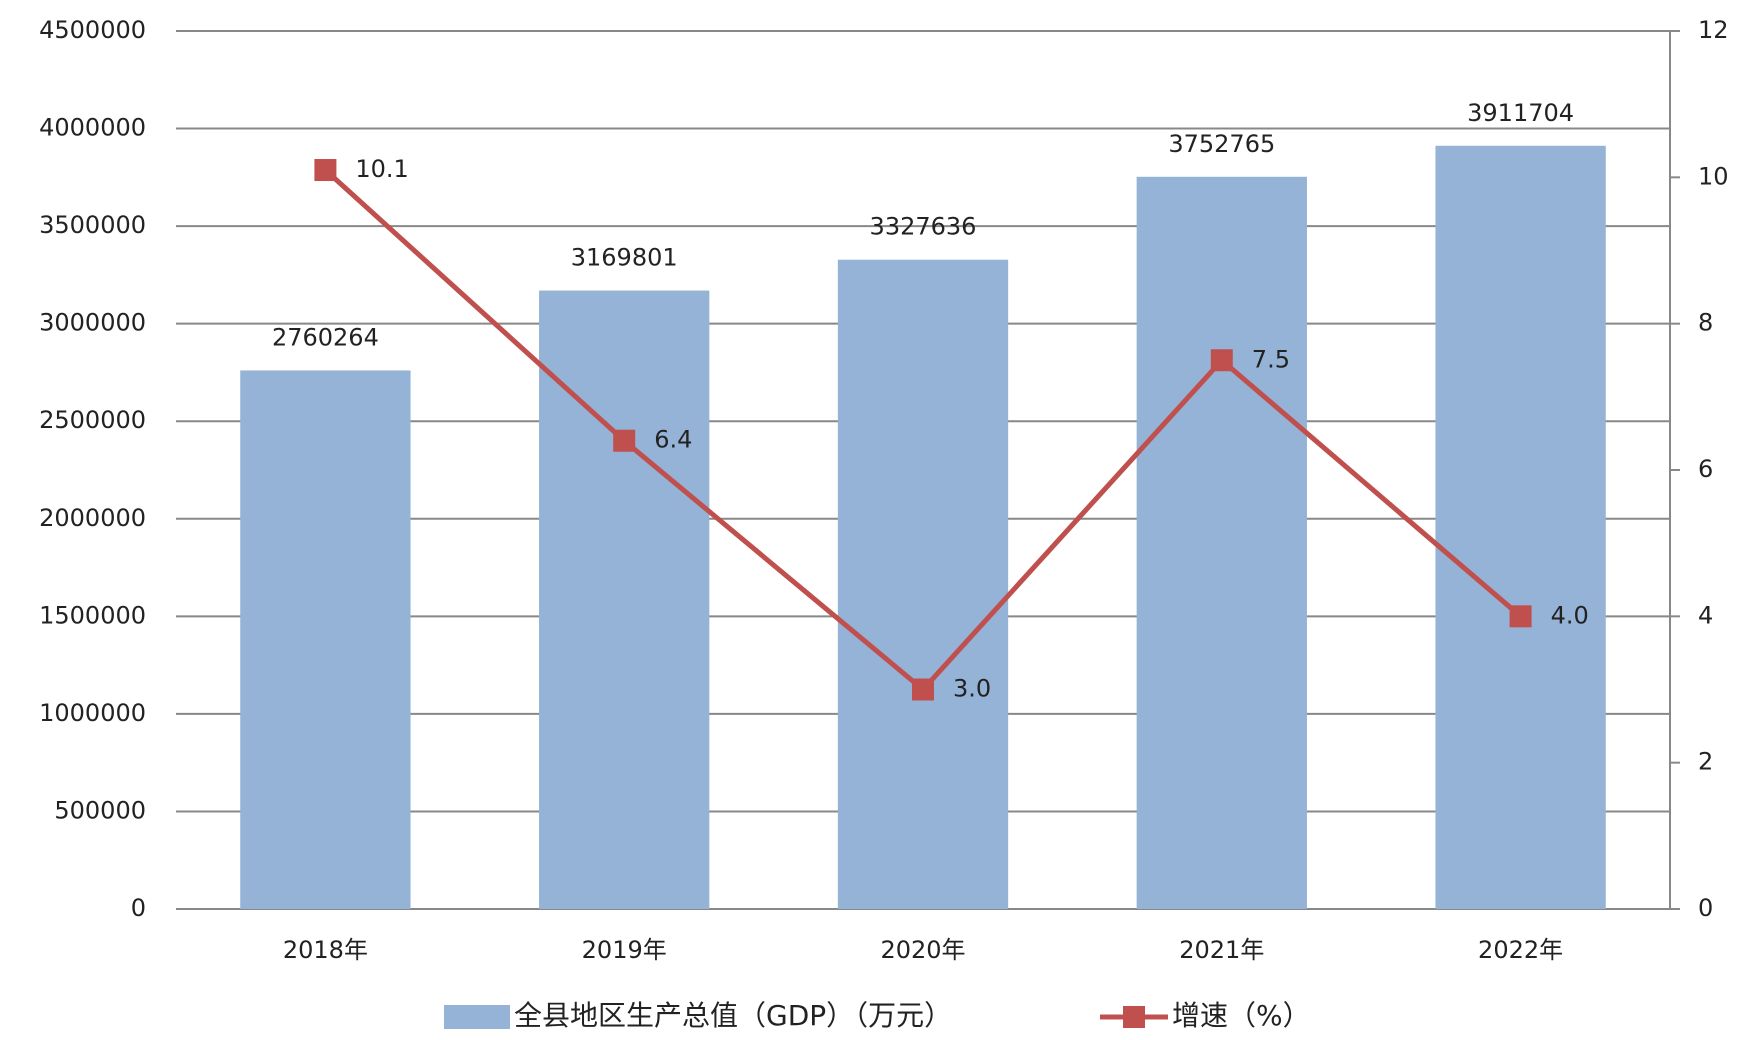  What do you see at coordinates (1705, 615) in the screenshot?
I see `y2-tick-label: 4` at bounding box center [1705, 615].